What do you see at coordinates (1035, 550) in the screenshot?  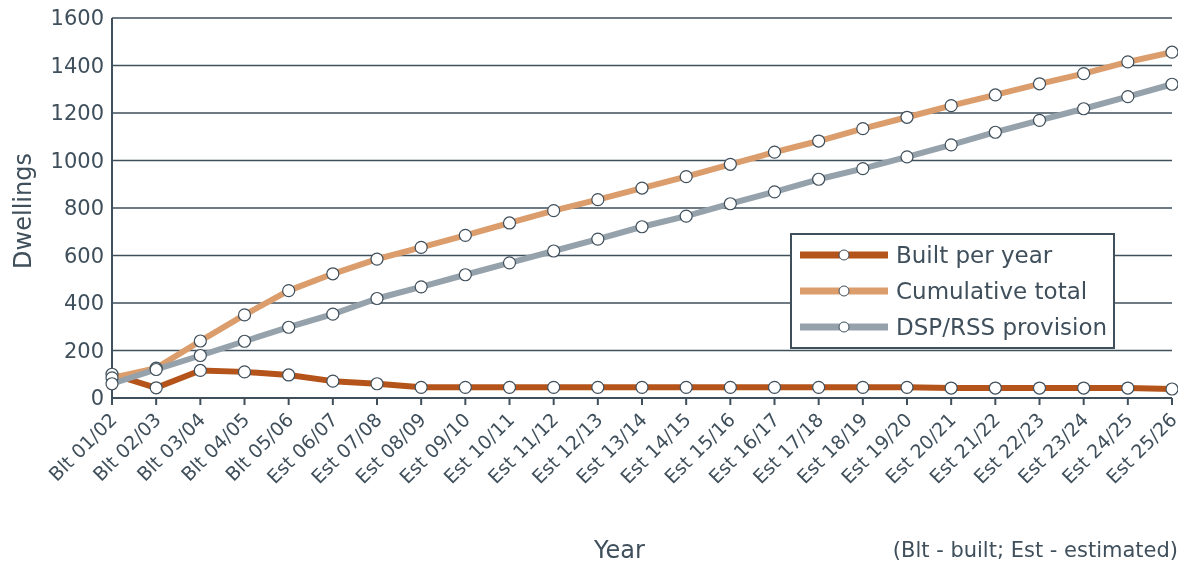 I see `text: (Blt - built; Est - estimated)` at bounding box center [1035, 550].